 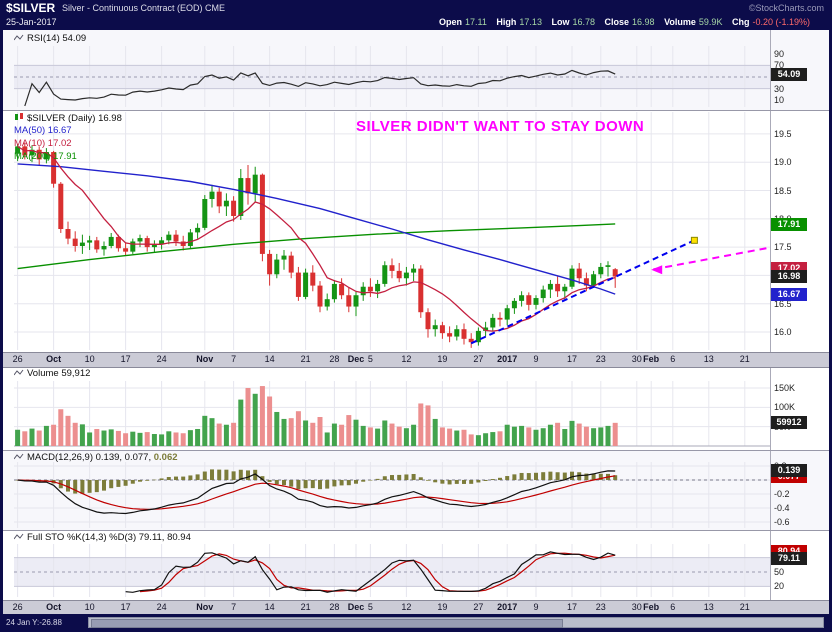 What do you see at coordinates (740, 22) in the screenshot?
I see `chg-label: Chg` at bounding box center [740, 22].